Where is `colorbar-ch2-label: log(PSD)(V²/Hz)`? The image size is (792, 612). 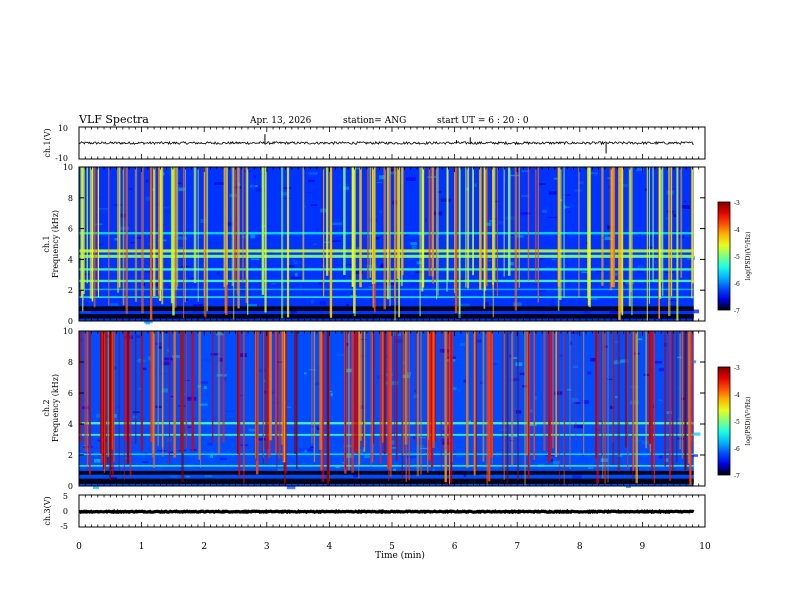
colorbar-ch2-label: log(PSD)(V²/Hz) is located at coordinates (748, 421).